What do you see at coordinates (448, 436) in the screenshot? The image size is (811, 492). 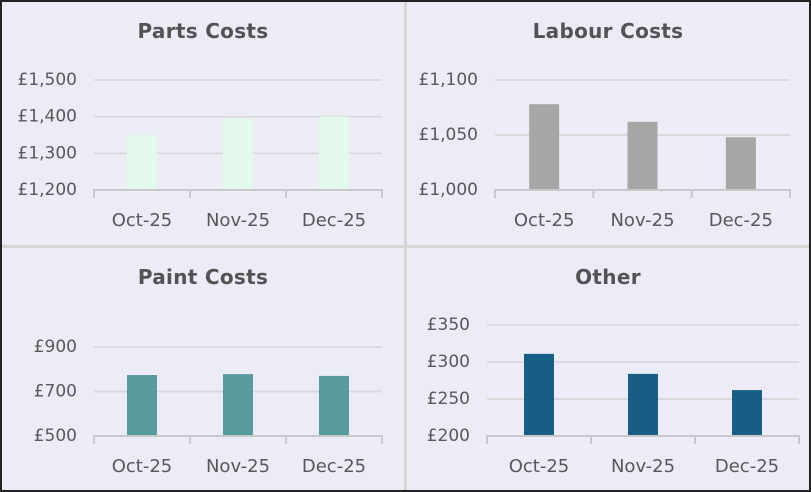 I see `y-tick-label: £200` at bounding box center [448, 436].